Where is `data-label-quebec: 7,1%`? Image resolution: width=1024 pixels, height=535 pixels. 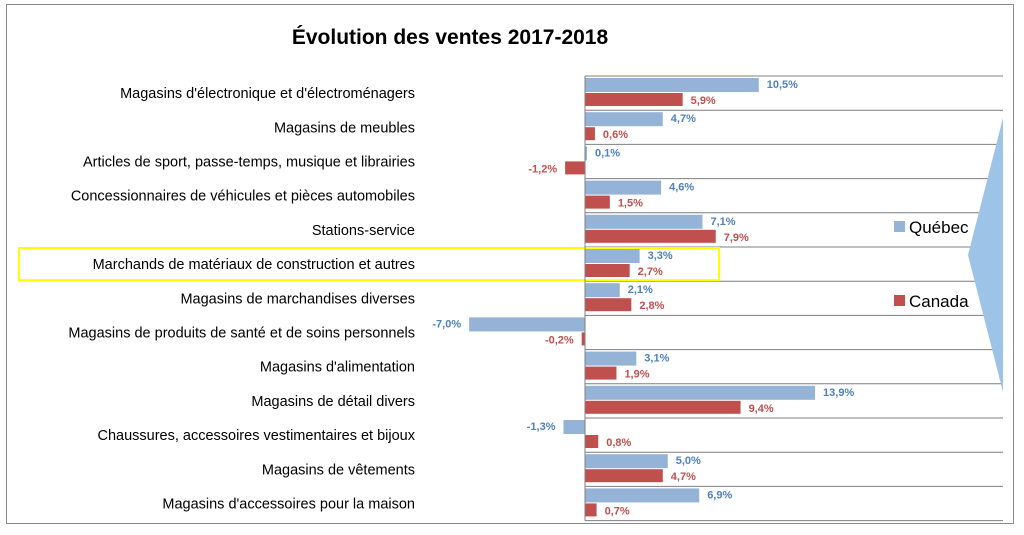 data-label-quebec: 7,1% is located at coordinates (723, 222).